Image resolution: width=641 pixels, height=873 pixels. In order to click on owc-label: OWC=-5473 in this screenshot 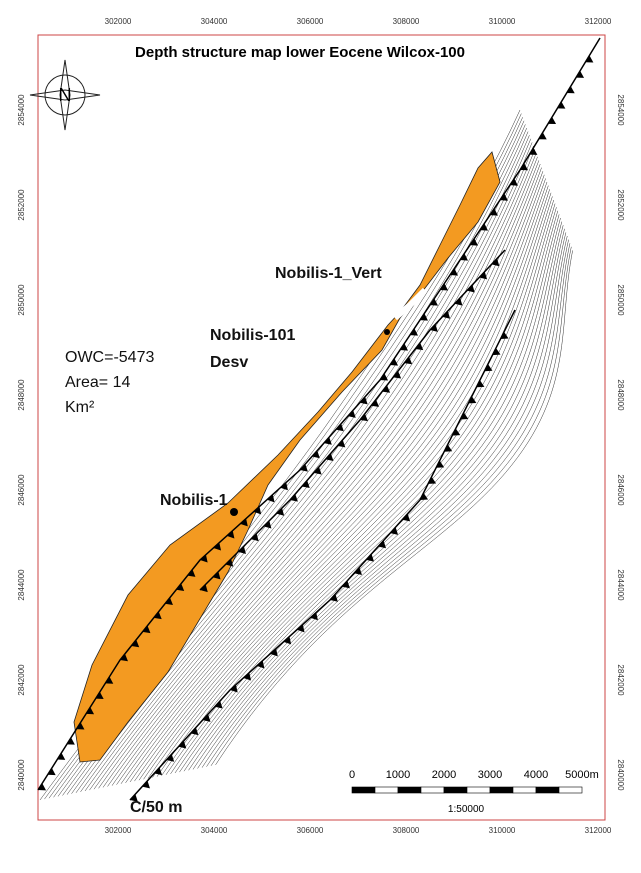, I will do `click(109, 357)`.